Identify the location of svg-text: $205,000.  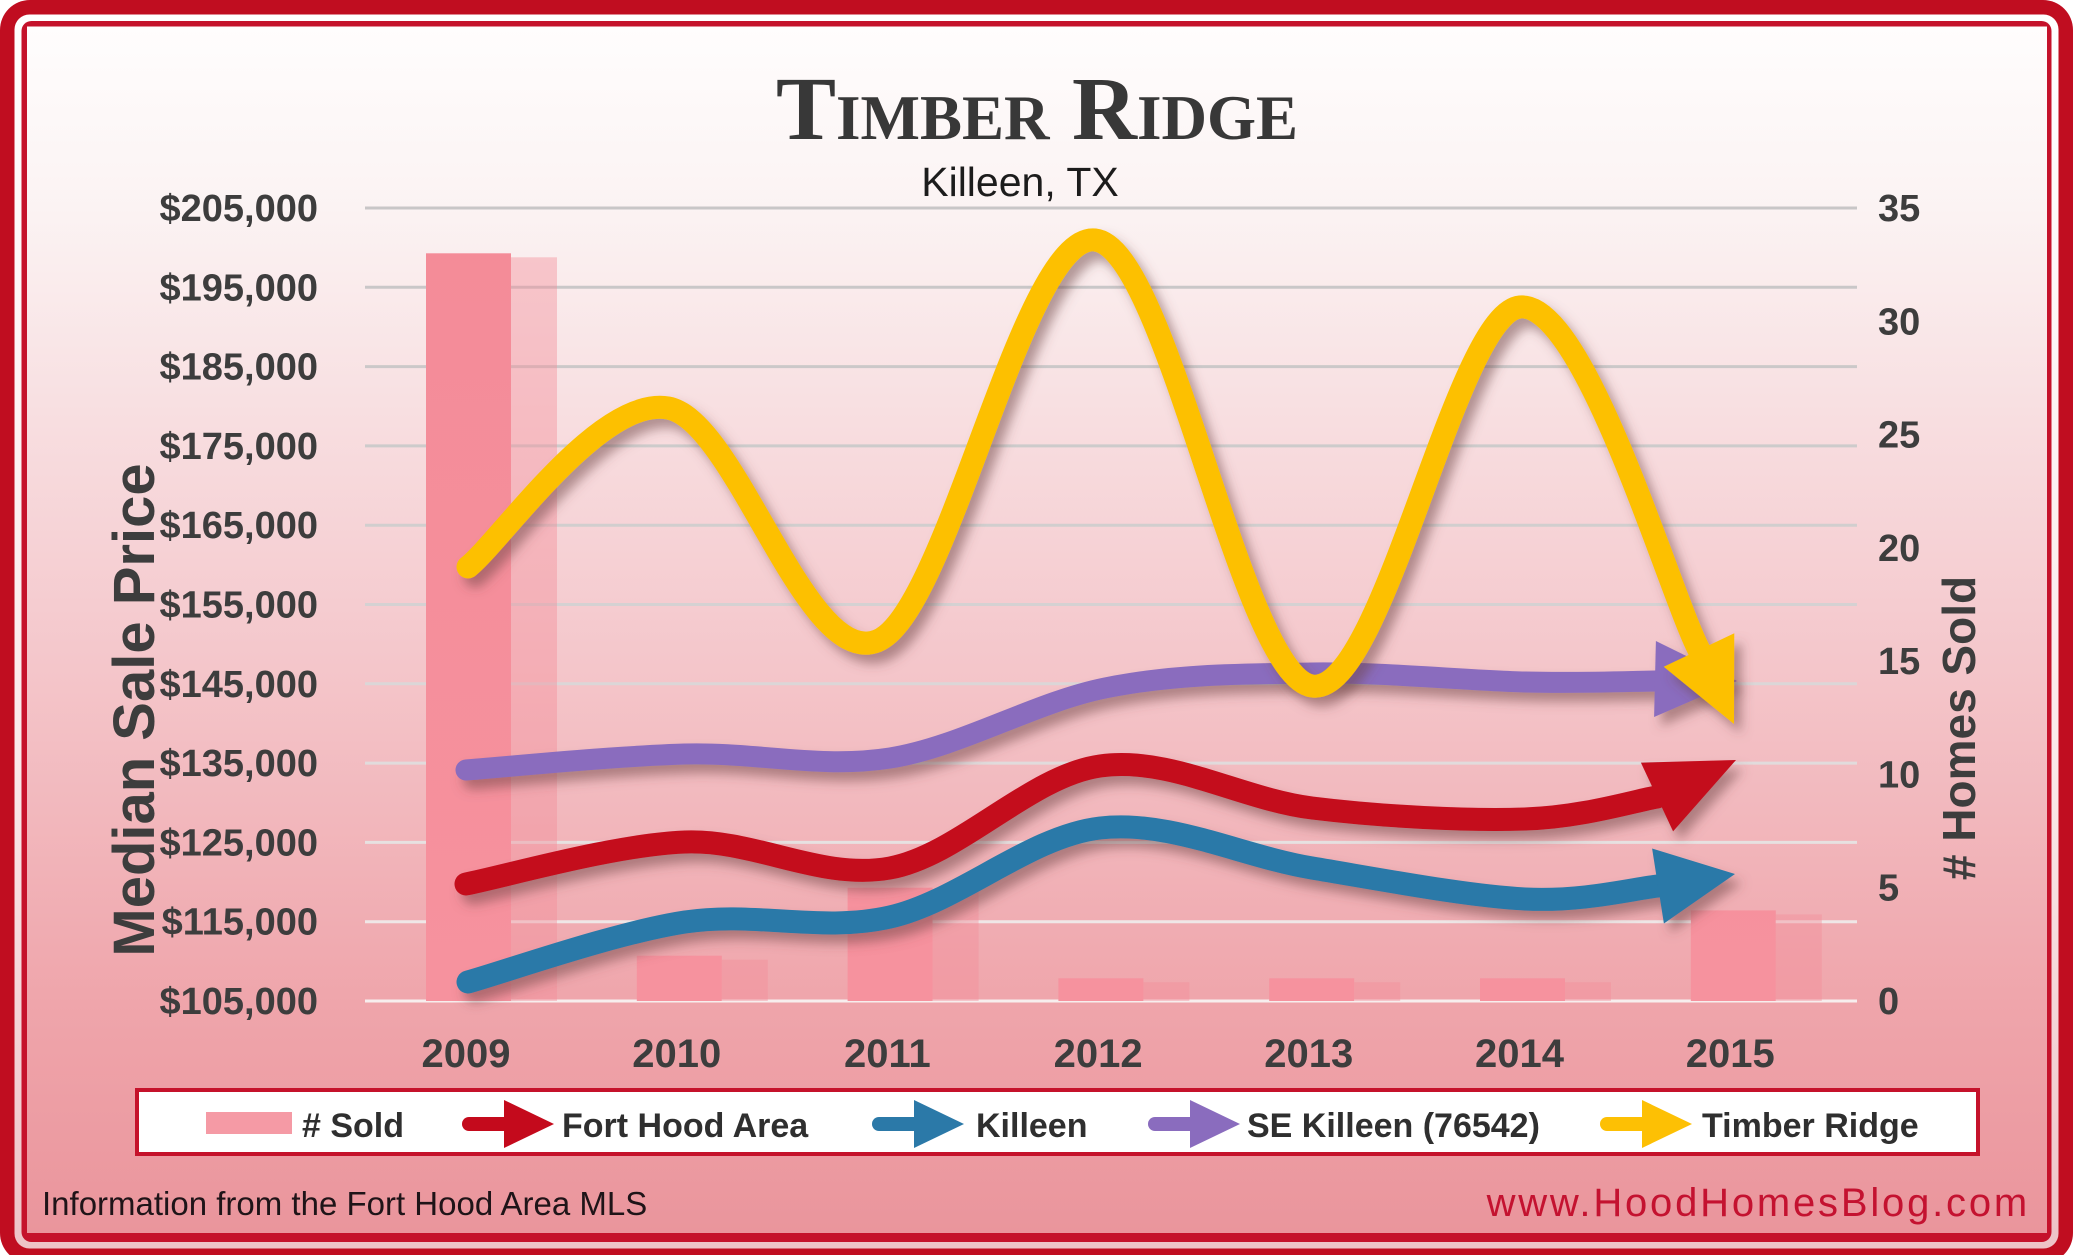
(239, 209).